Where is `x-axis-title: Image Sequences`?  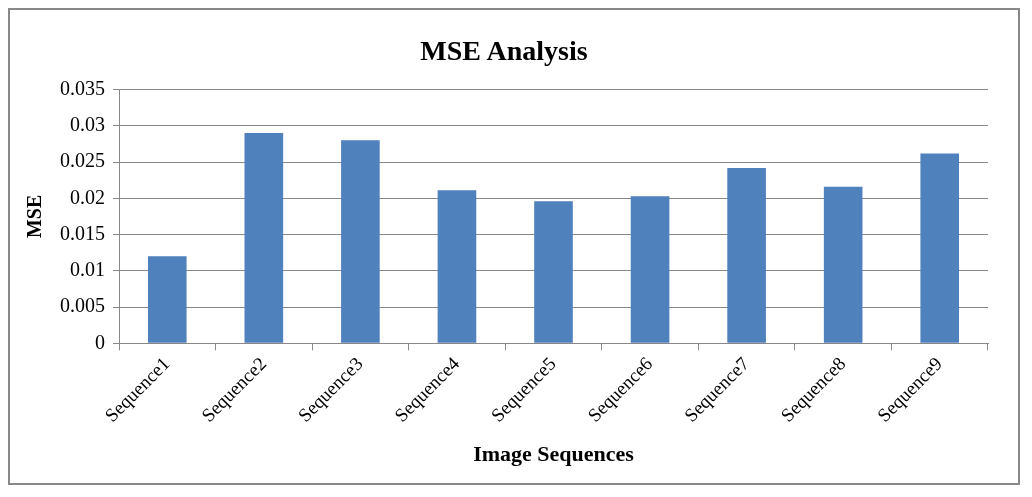 x-axis-title: Image Sequences is located at coordinates (554, 454).